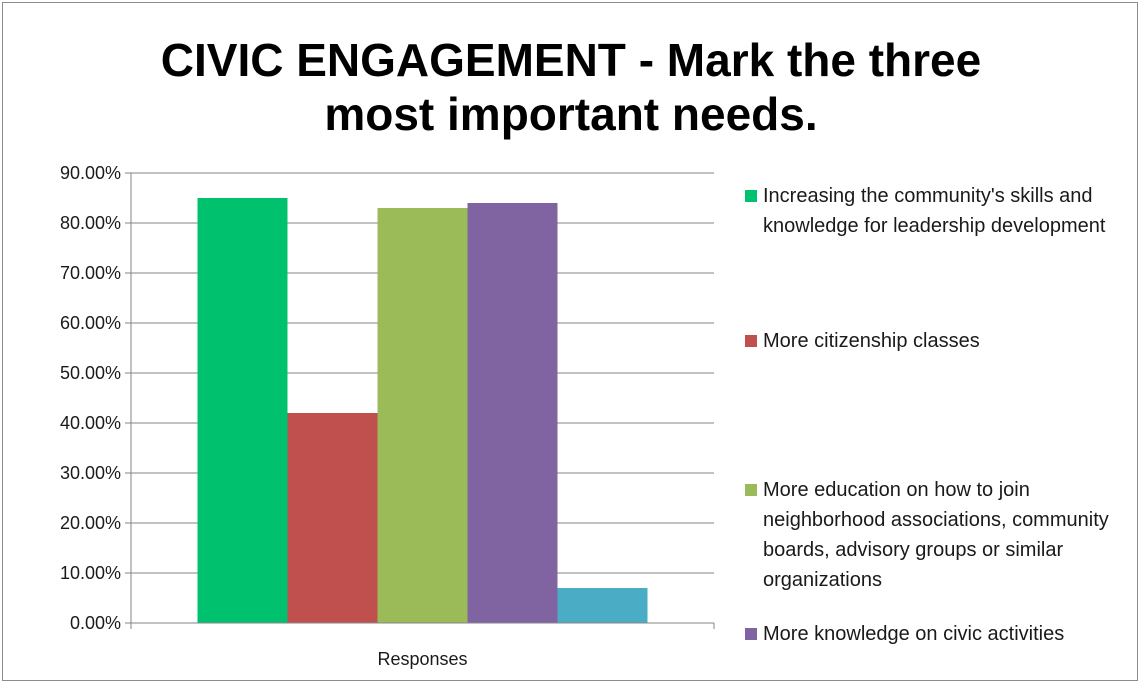 This screenshot has width=1142, height=683. Describe the element at coordinates (90, 273) in the screenshot. I see `y-tick-label: 70.00%` at that location.